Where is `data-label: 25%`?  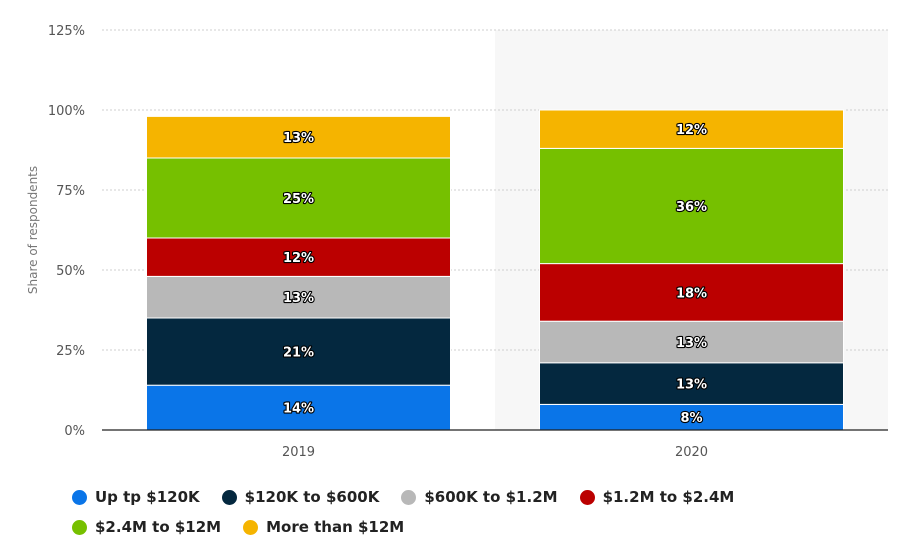 data-label: 25% is located at coordinates (298, 199).